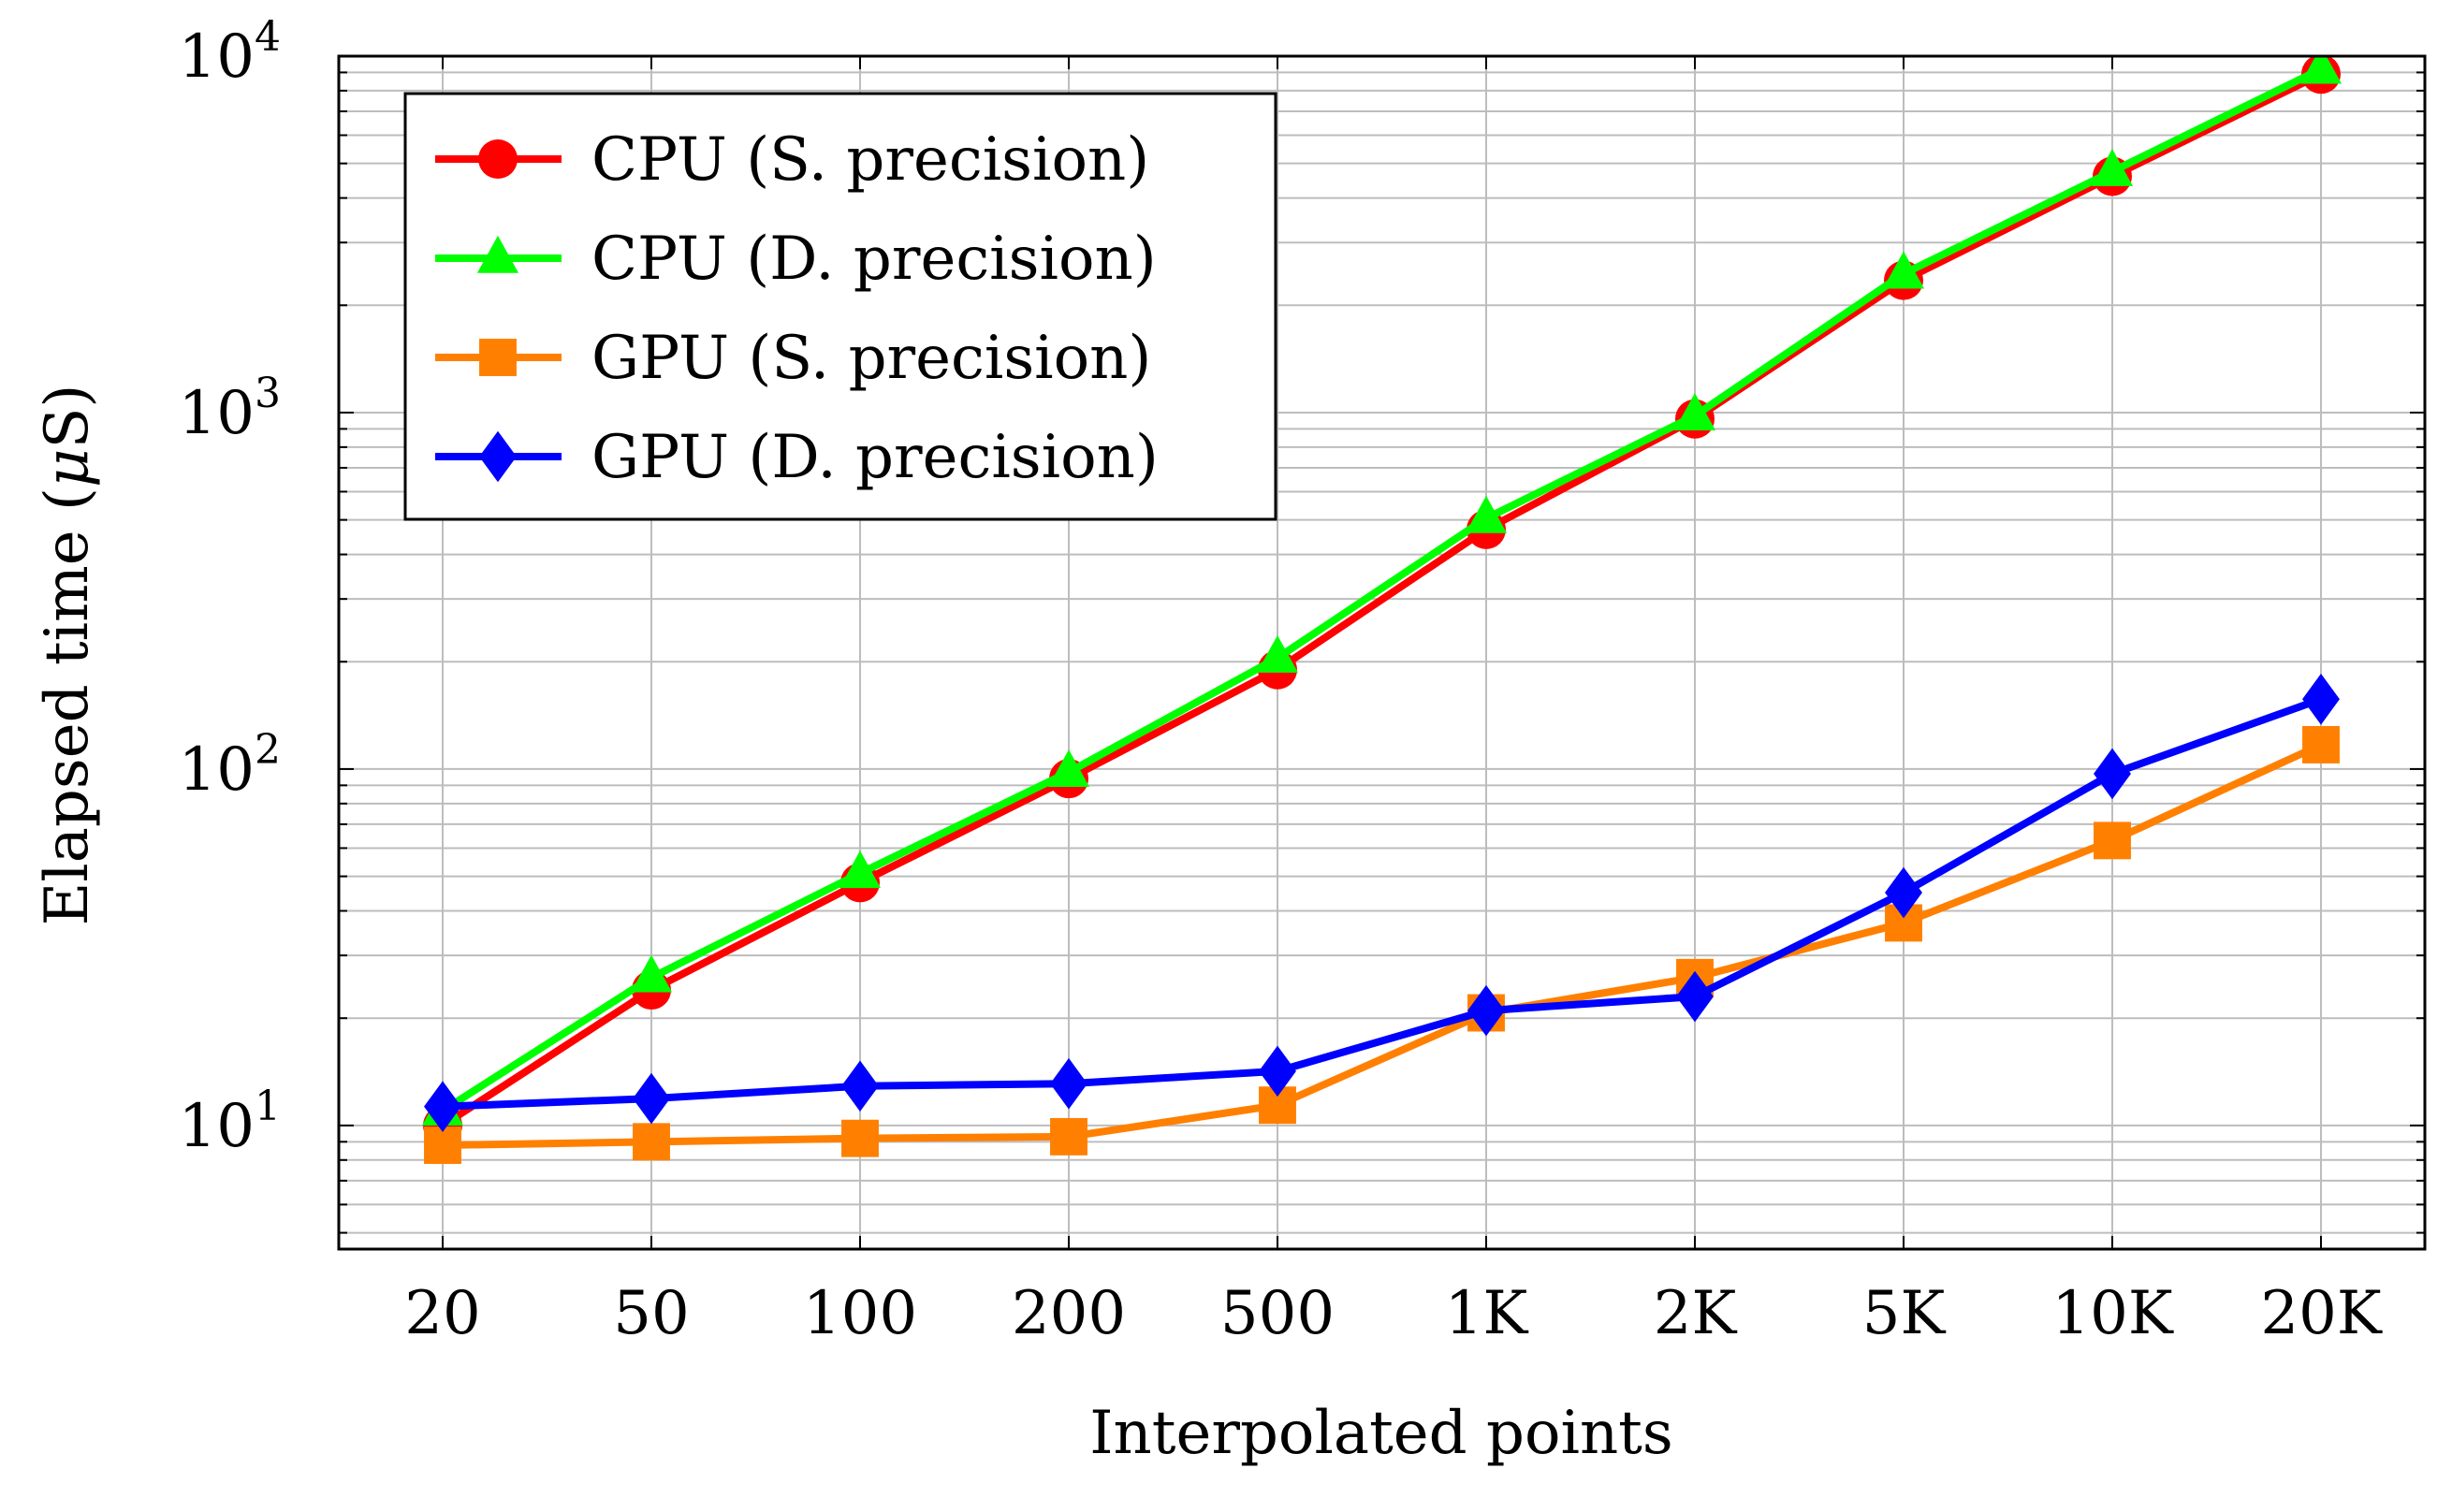 The height and width of the screenshot is (1512, 2452). I want to click on legend-label: CPU (S. precision), so click(870, 160).